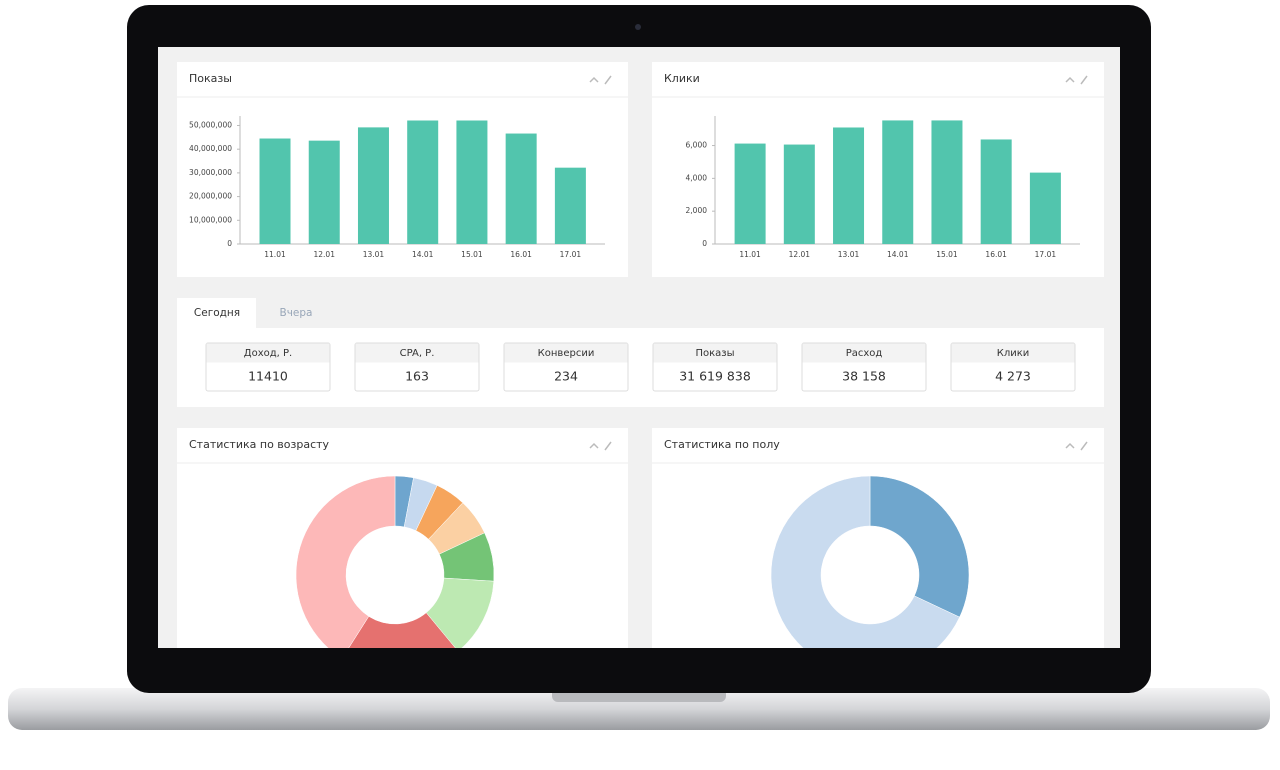  I want to click on y-tick-label: 10,000,000, so click(210, 219).